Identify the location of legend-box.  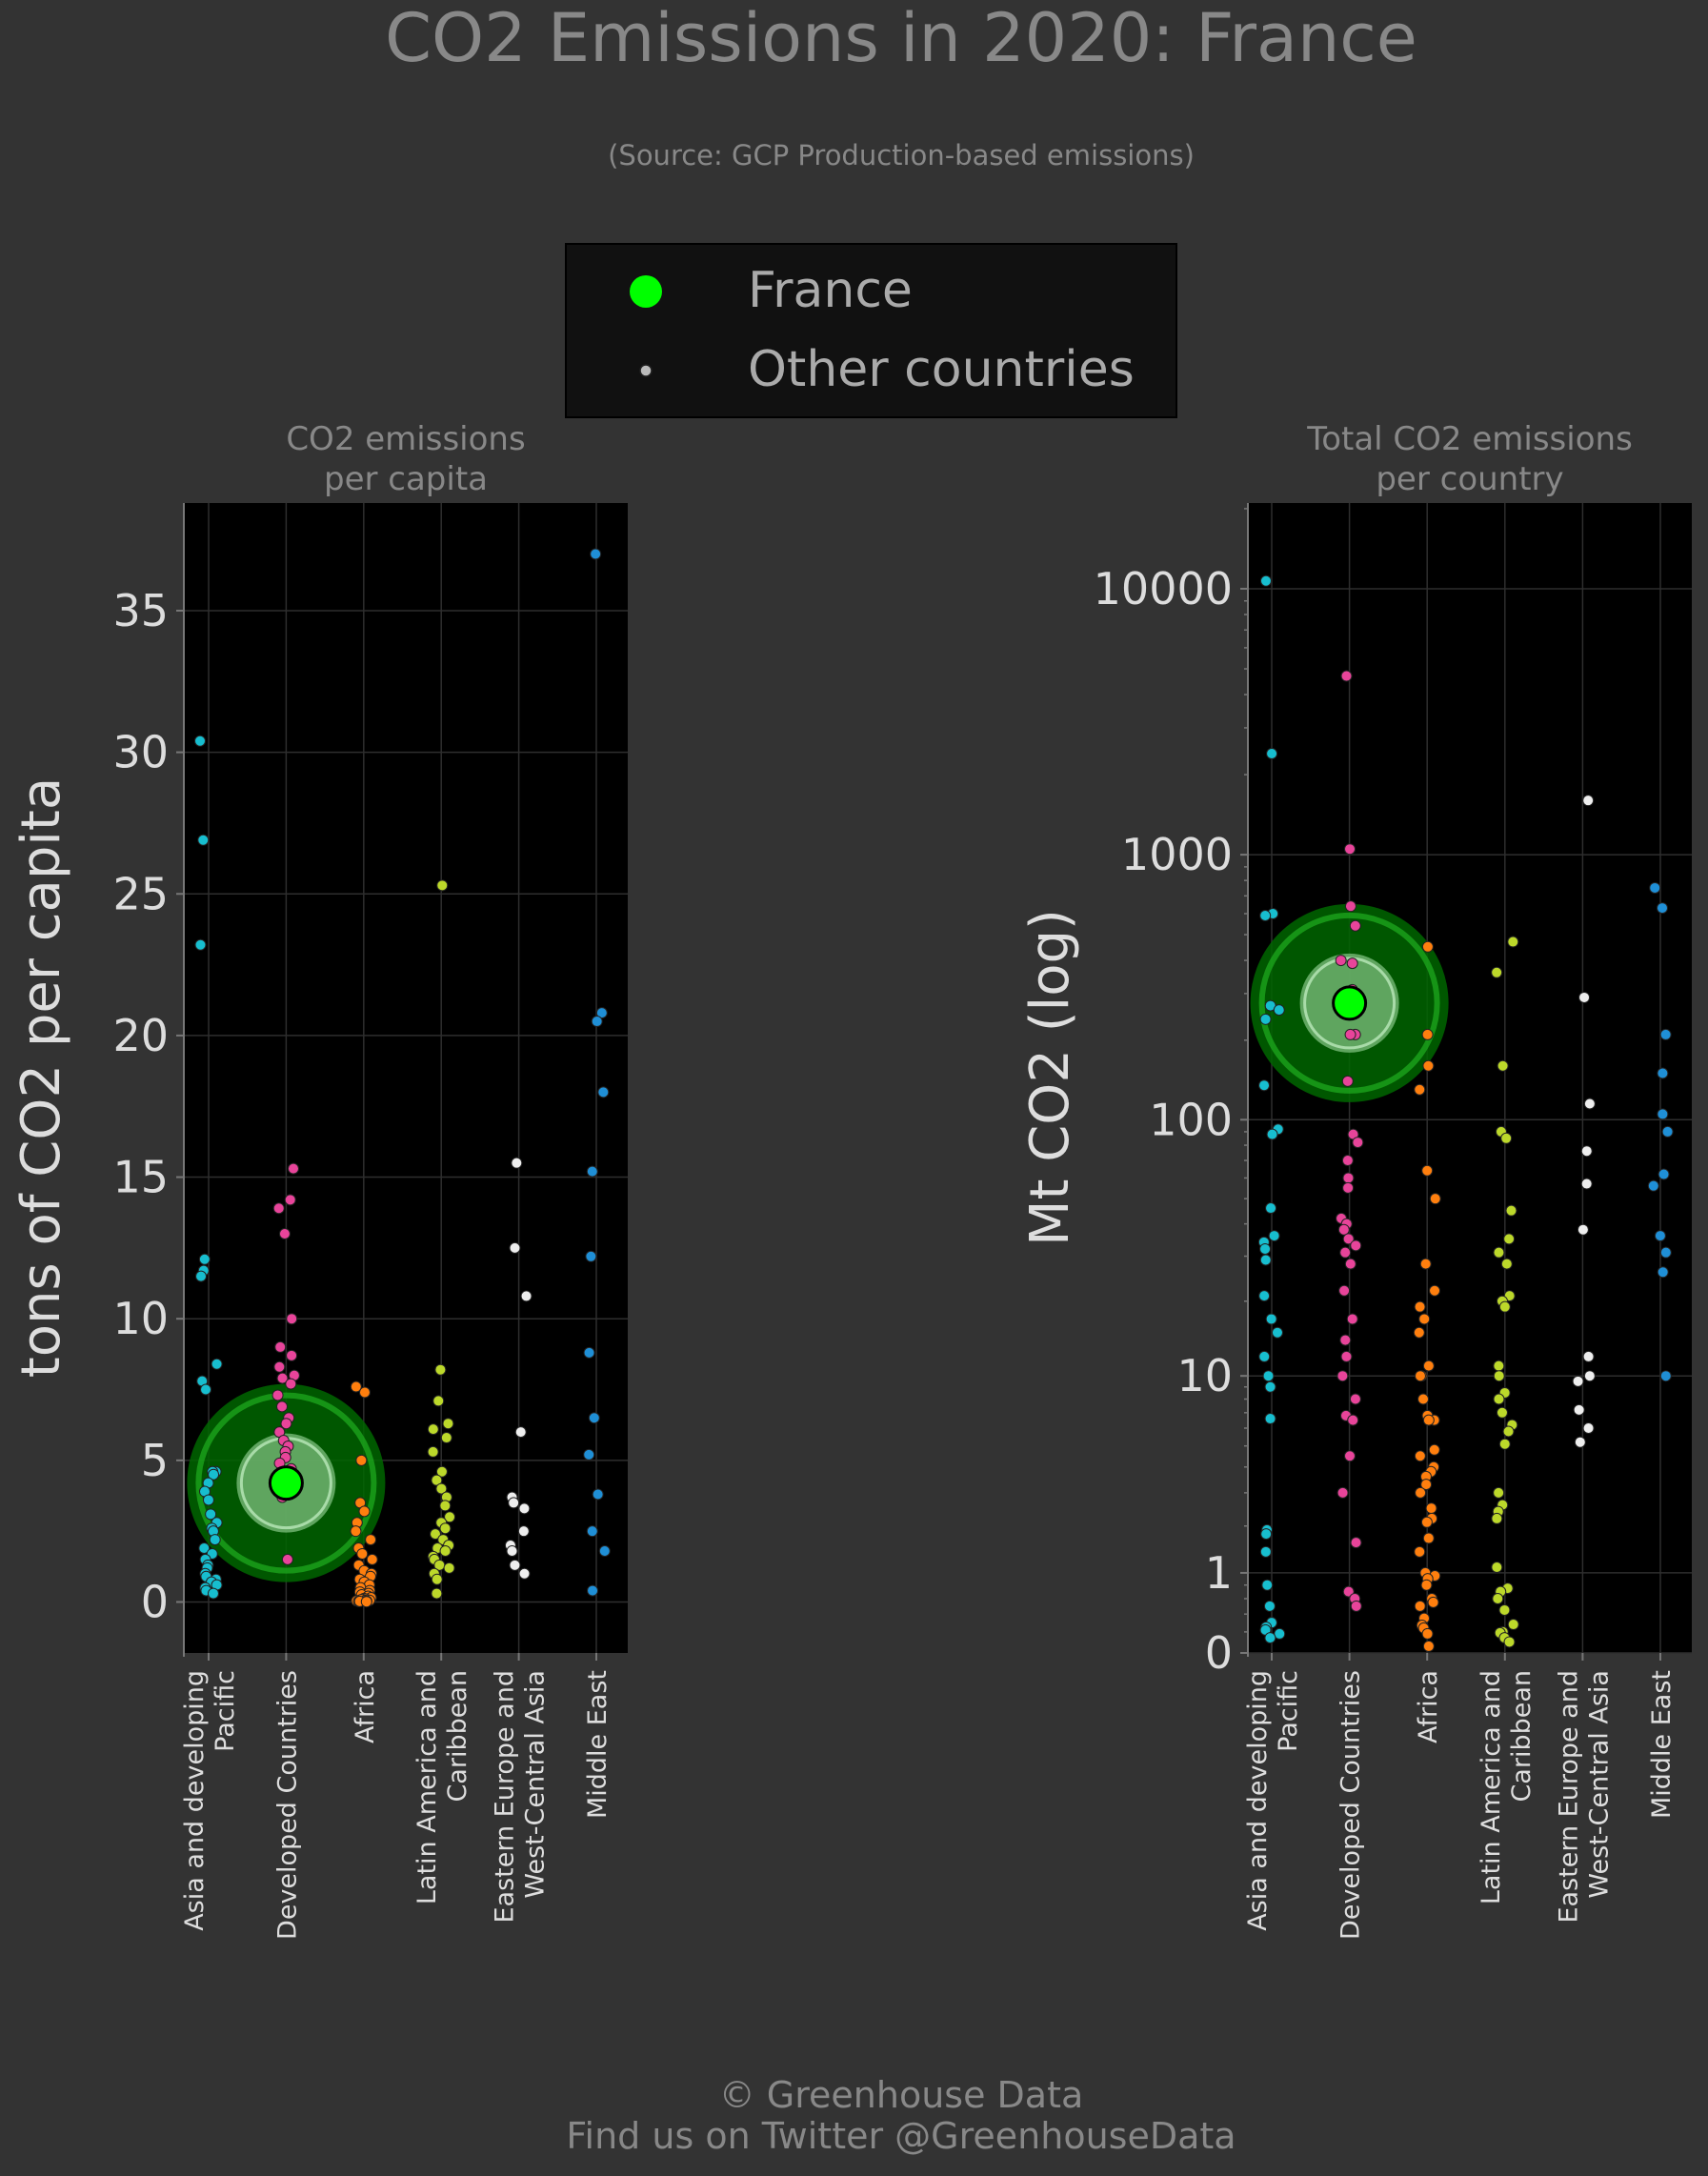
(871, 330).